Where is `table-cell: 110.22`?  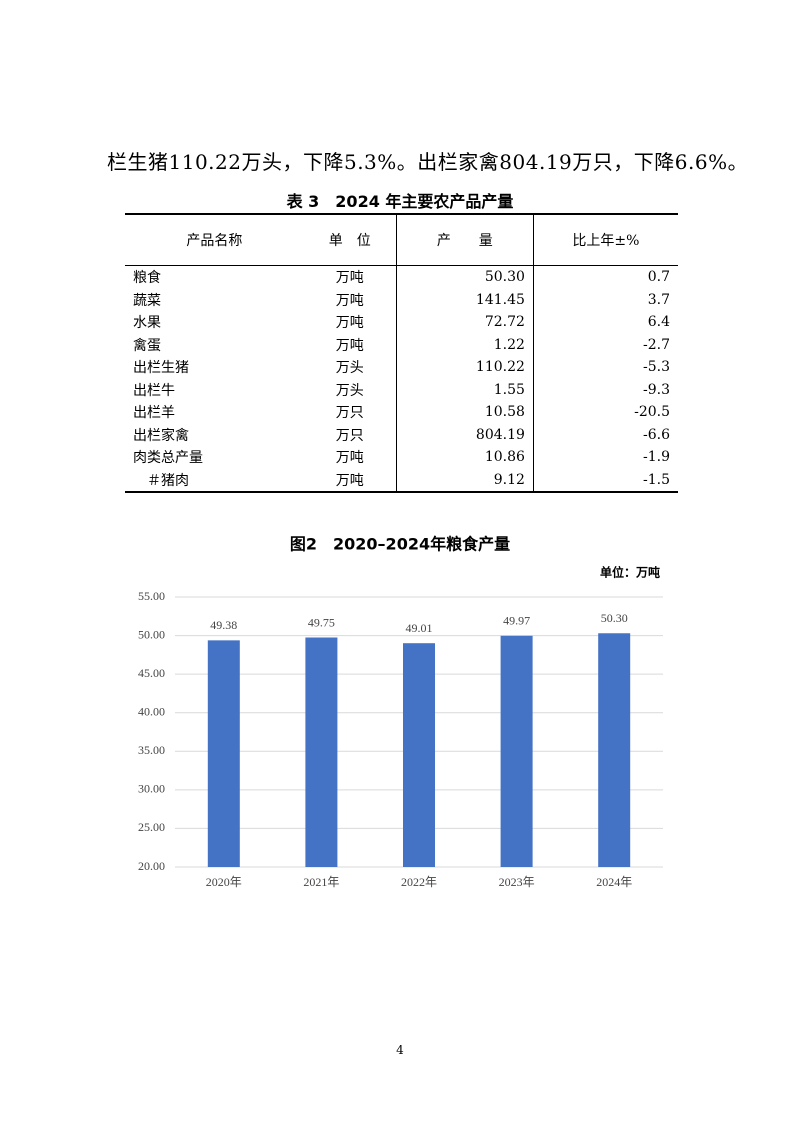 table-cell: 110.22 is located at coordinates (464, 367).